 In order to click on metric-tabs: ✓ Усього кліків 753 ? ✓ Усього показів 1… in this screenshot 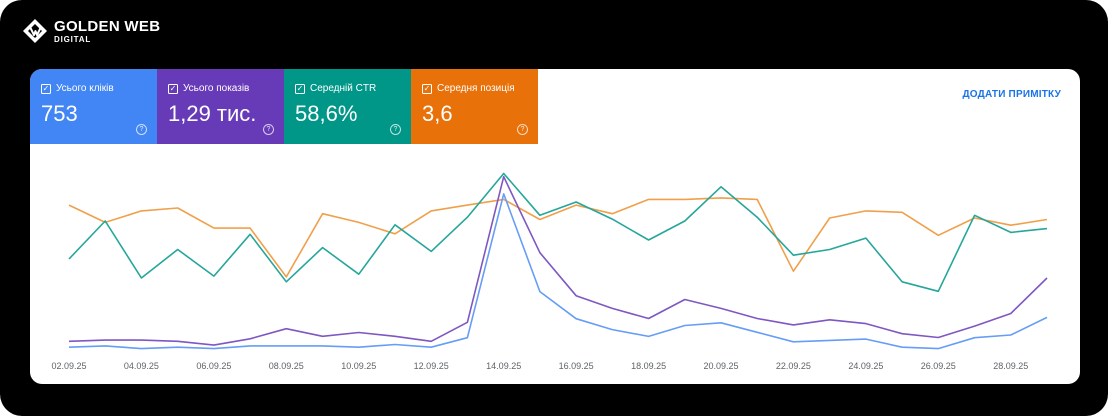, I will do `click(284, 106)`.